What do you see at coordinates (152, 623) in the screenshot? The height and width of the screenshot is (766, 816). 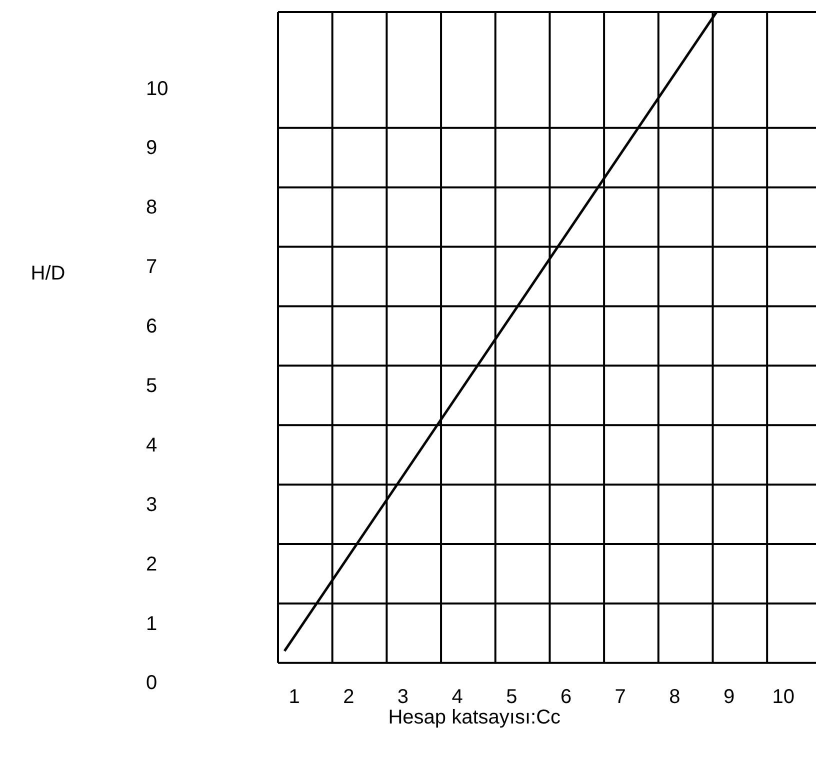 I see `y-tick-label: 1` at bounding box center [152, 623].